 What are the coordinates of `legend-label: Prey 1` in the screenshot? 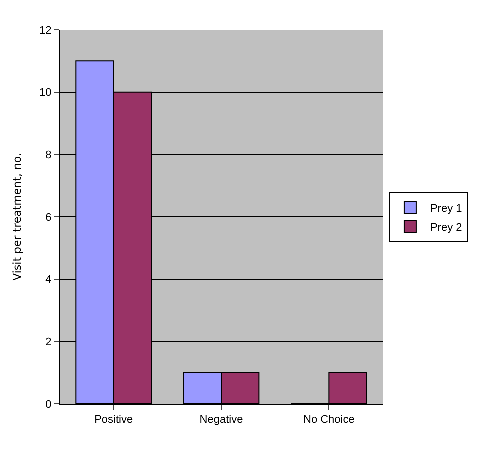 It's located at (446, 208).